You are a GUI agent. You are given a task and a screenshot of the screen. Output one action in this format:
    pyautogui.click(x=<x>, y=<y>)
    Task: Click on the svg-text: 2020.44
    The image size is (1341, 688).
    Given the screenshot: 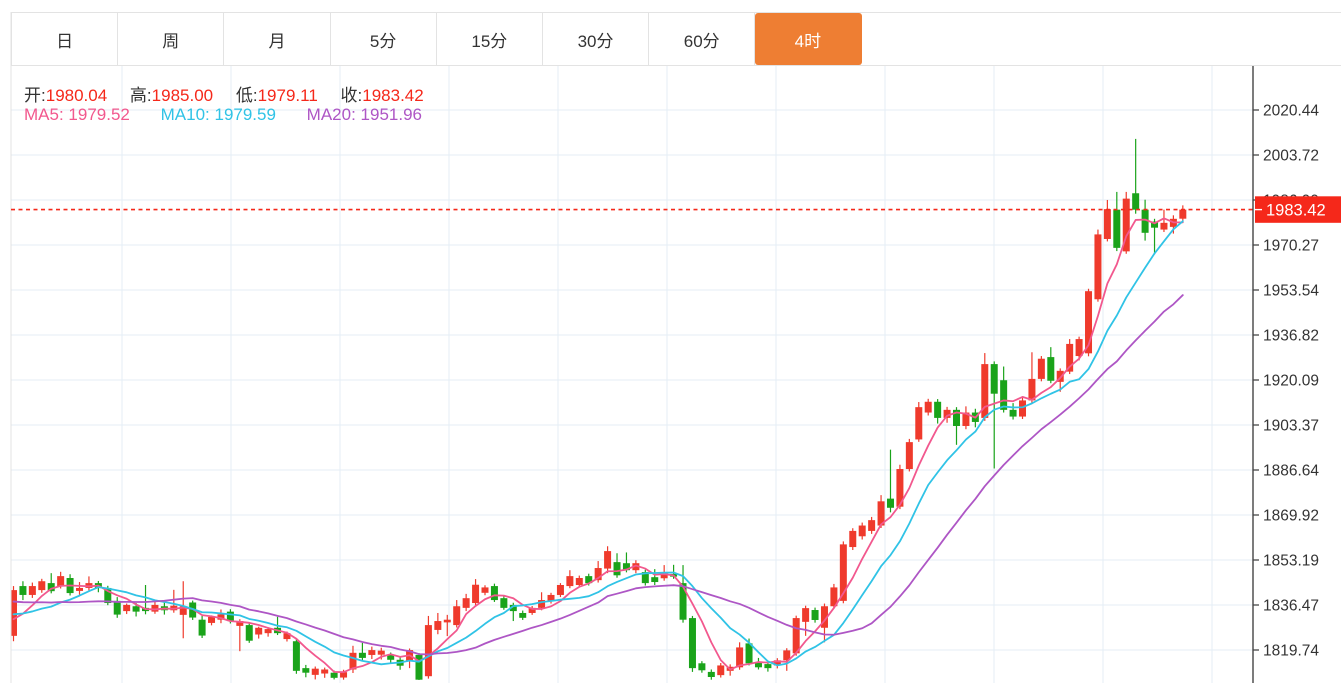 What is the action you would take?
    pyautogui.click(x=1291, y=111)
    